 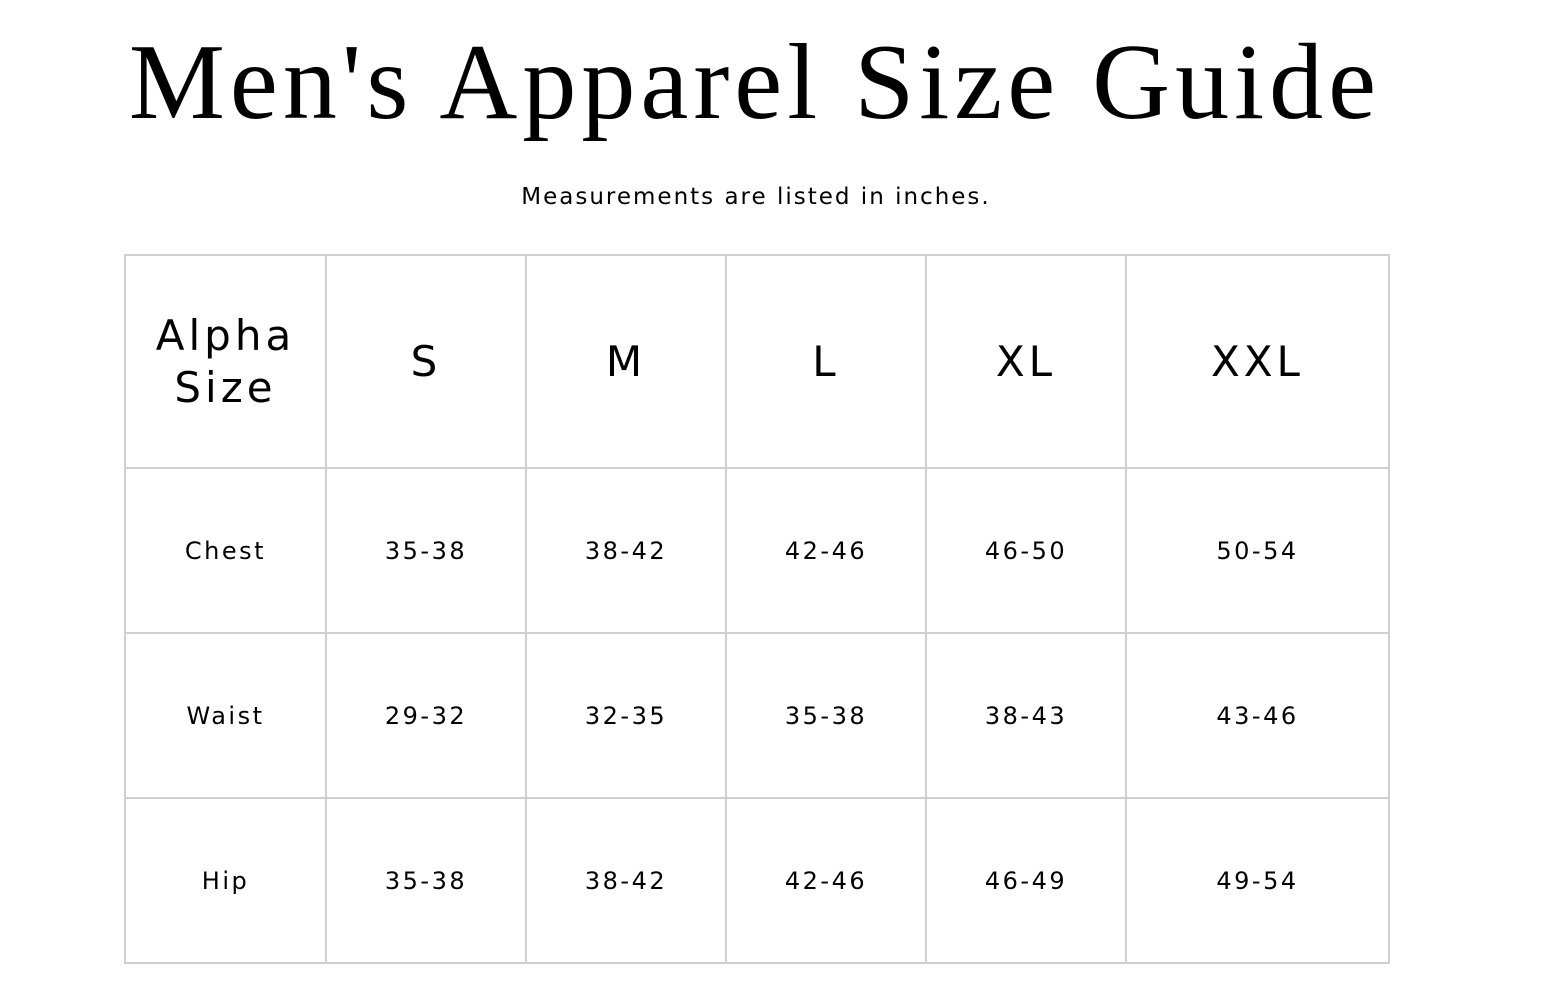 I want to click on table-row: Chest 35-38 38-42 42-46 46-50 50-54, so click(x=757, y=550).